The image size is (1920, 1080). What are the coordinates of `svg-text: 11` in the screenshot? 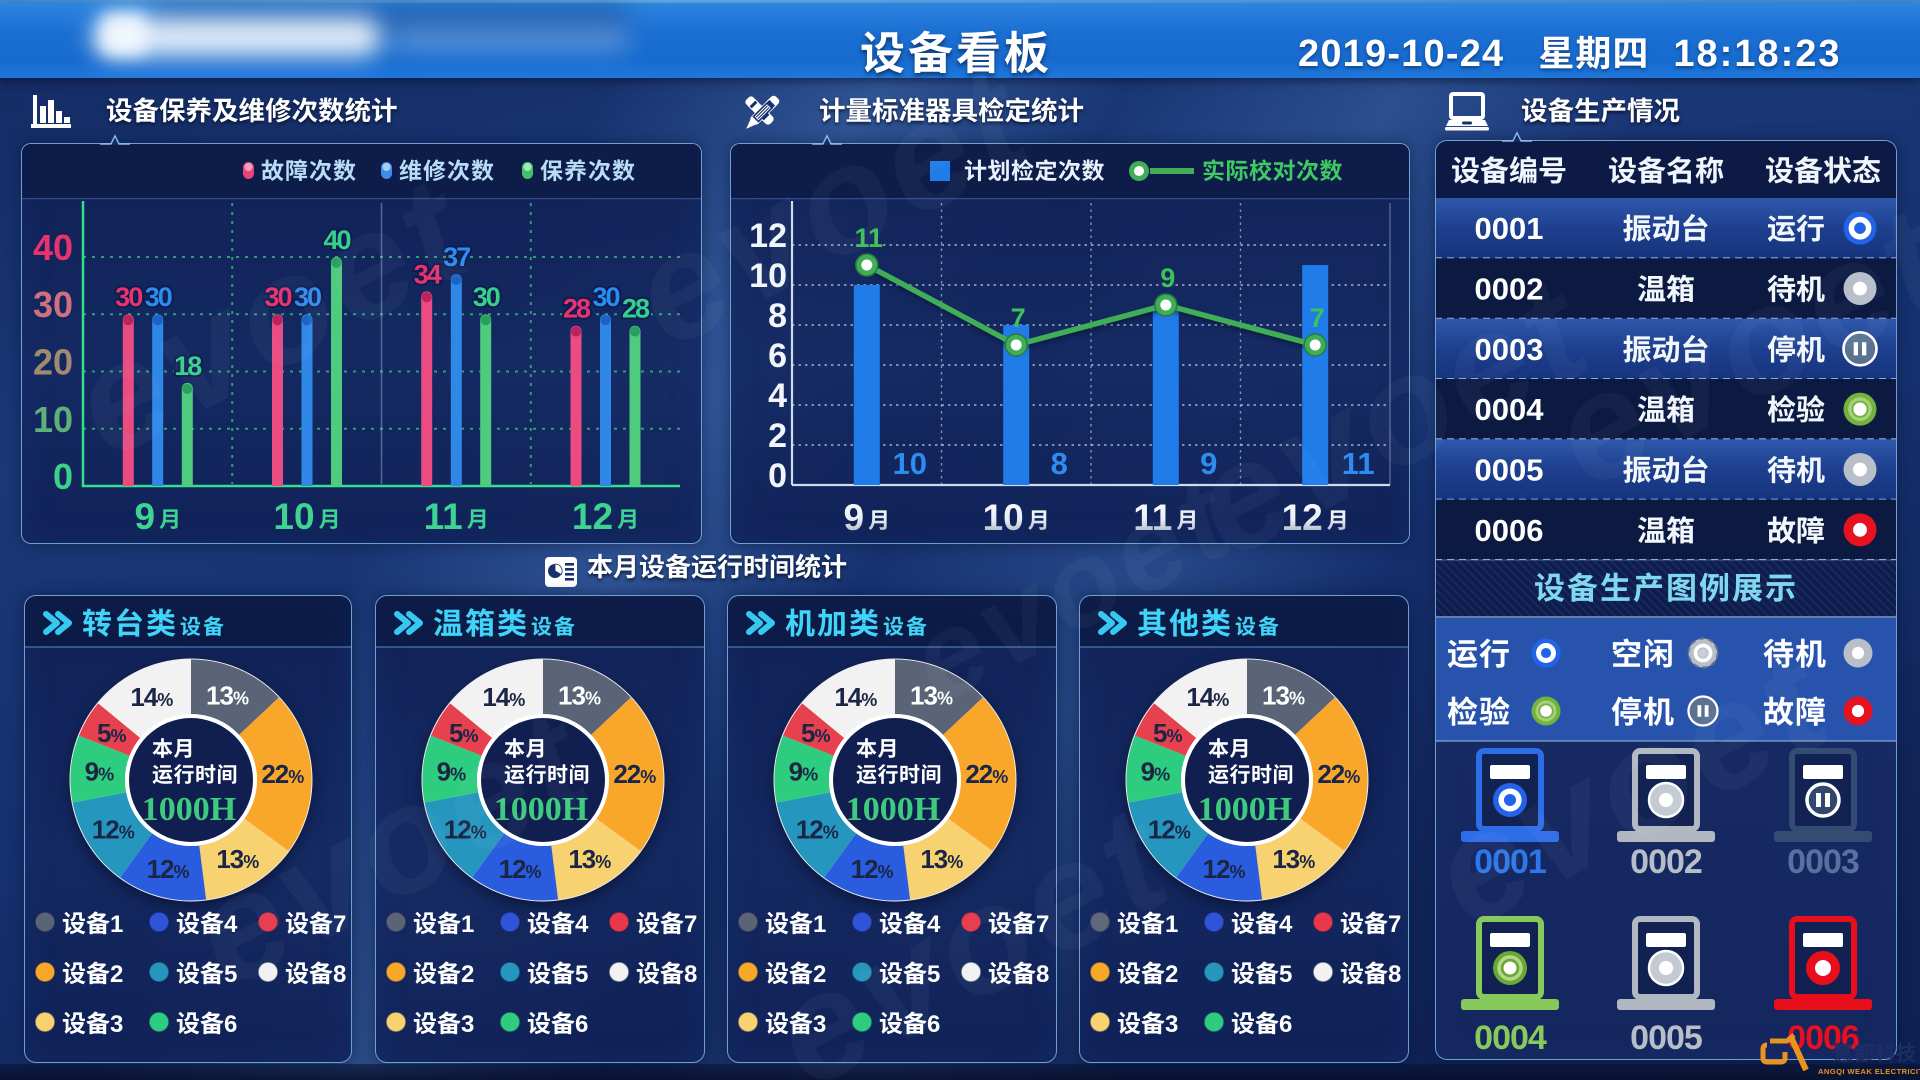 It's located at (869, 238).